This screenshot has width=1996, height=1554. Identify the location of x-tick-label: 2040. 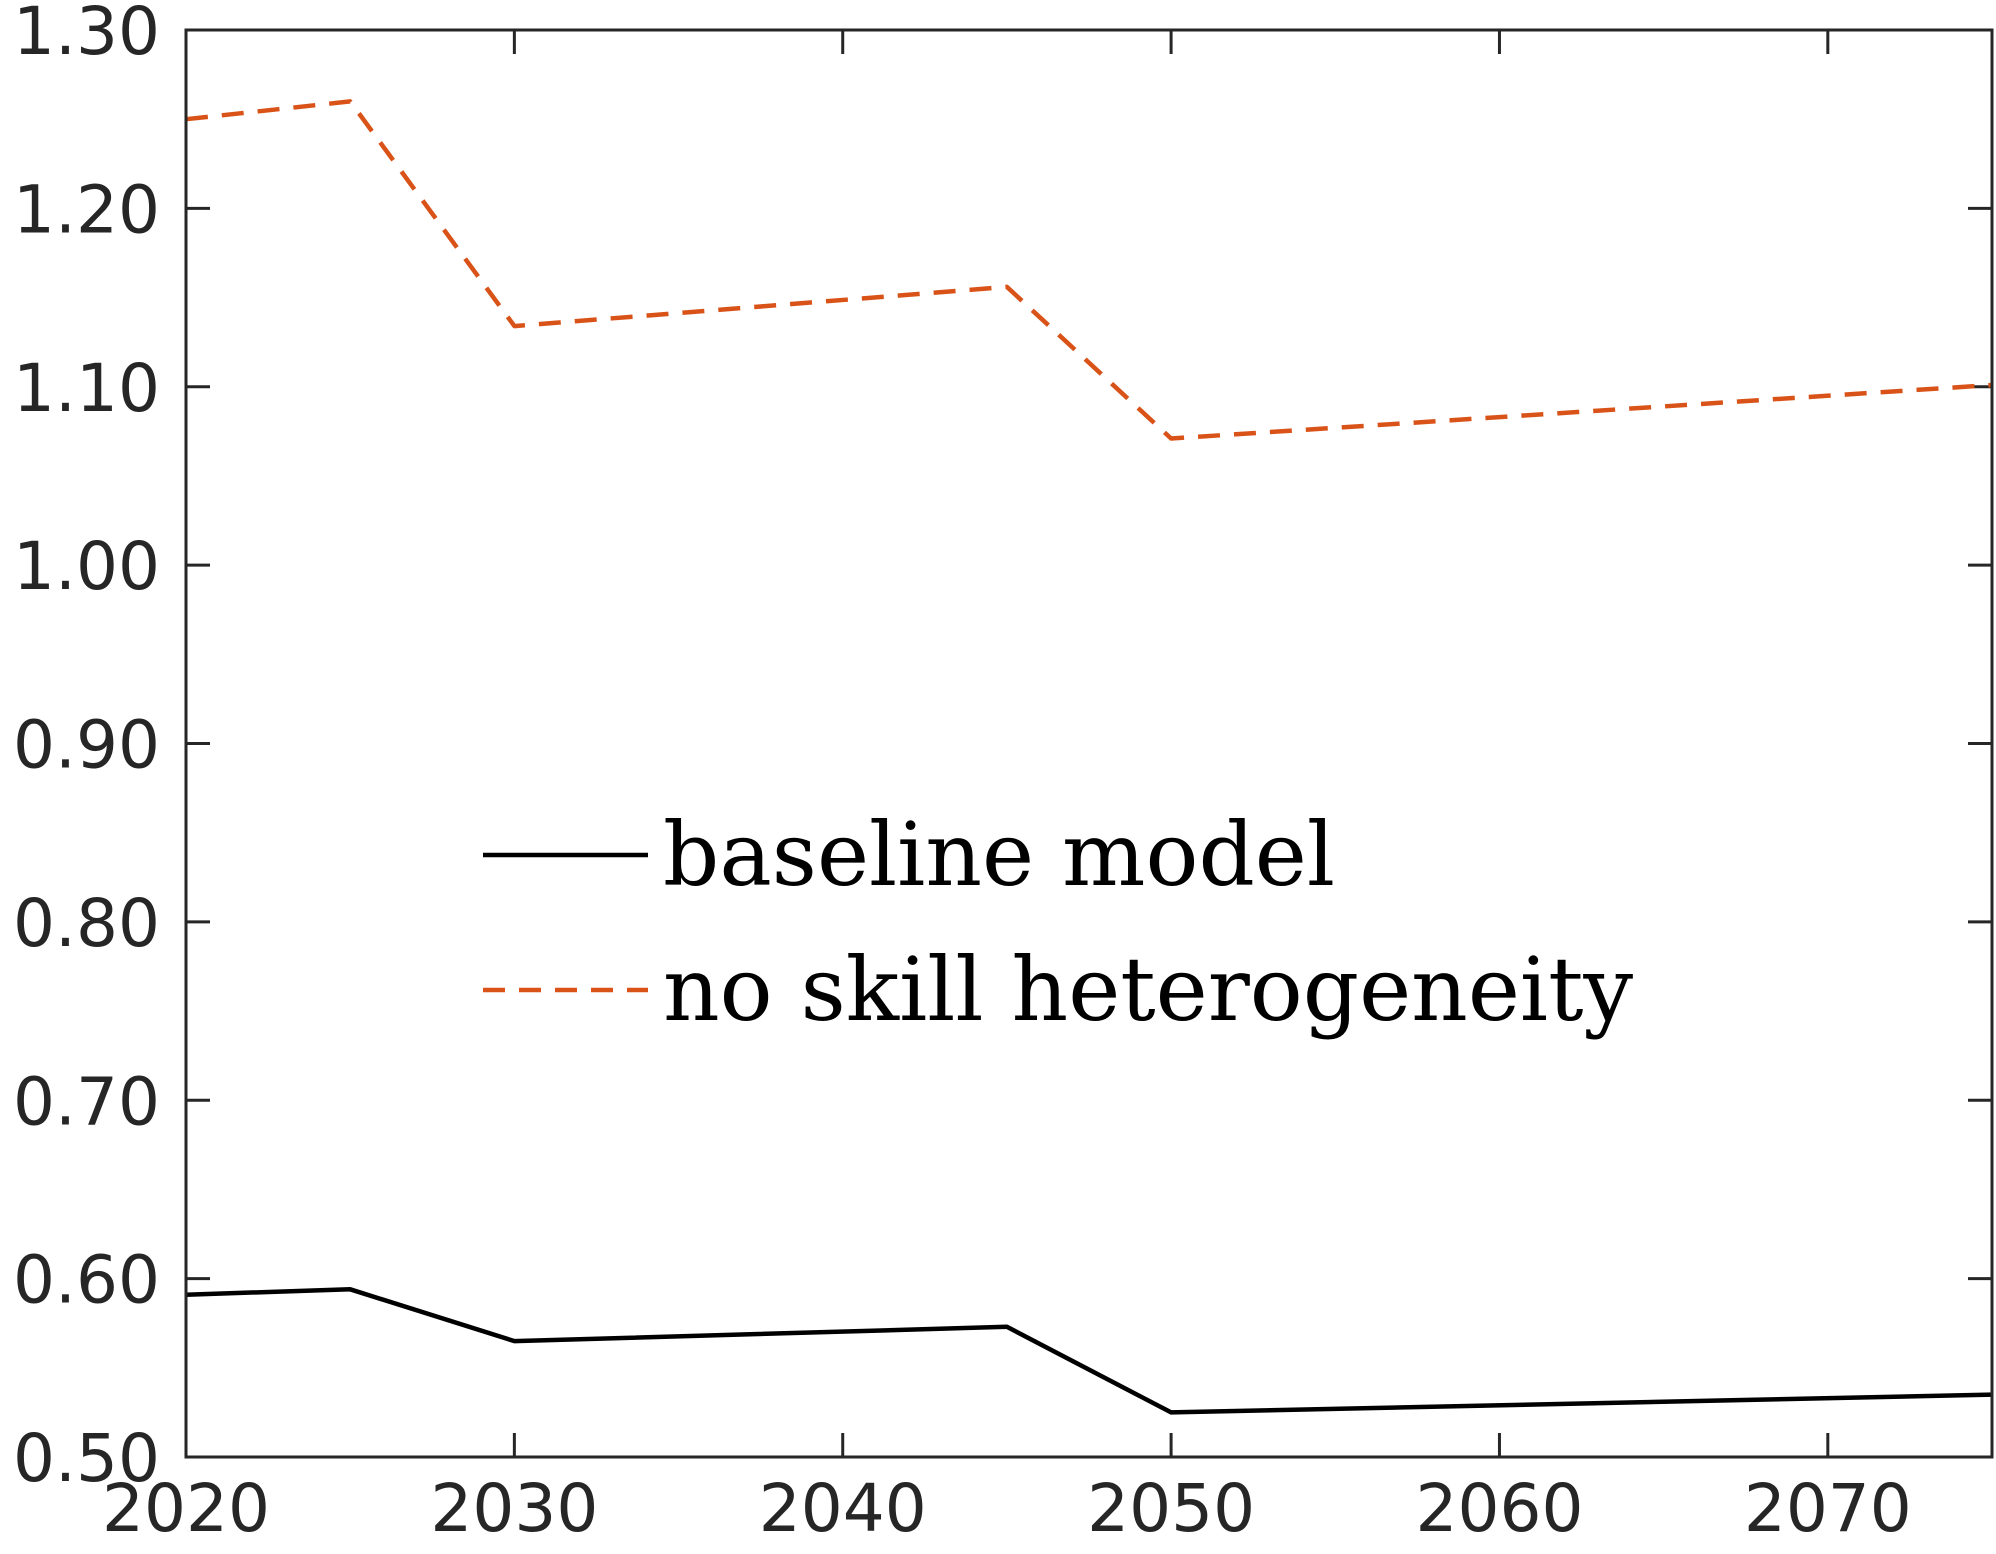
(843, 1508).